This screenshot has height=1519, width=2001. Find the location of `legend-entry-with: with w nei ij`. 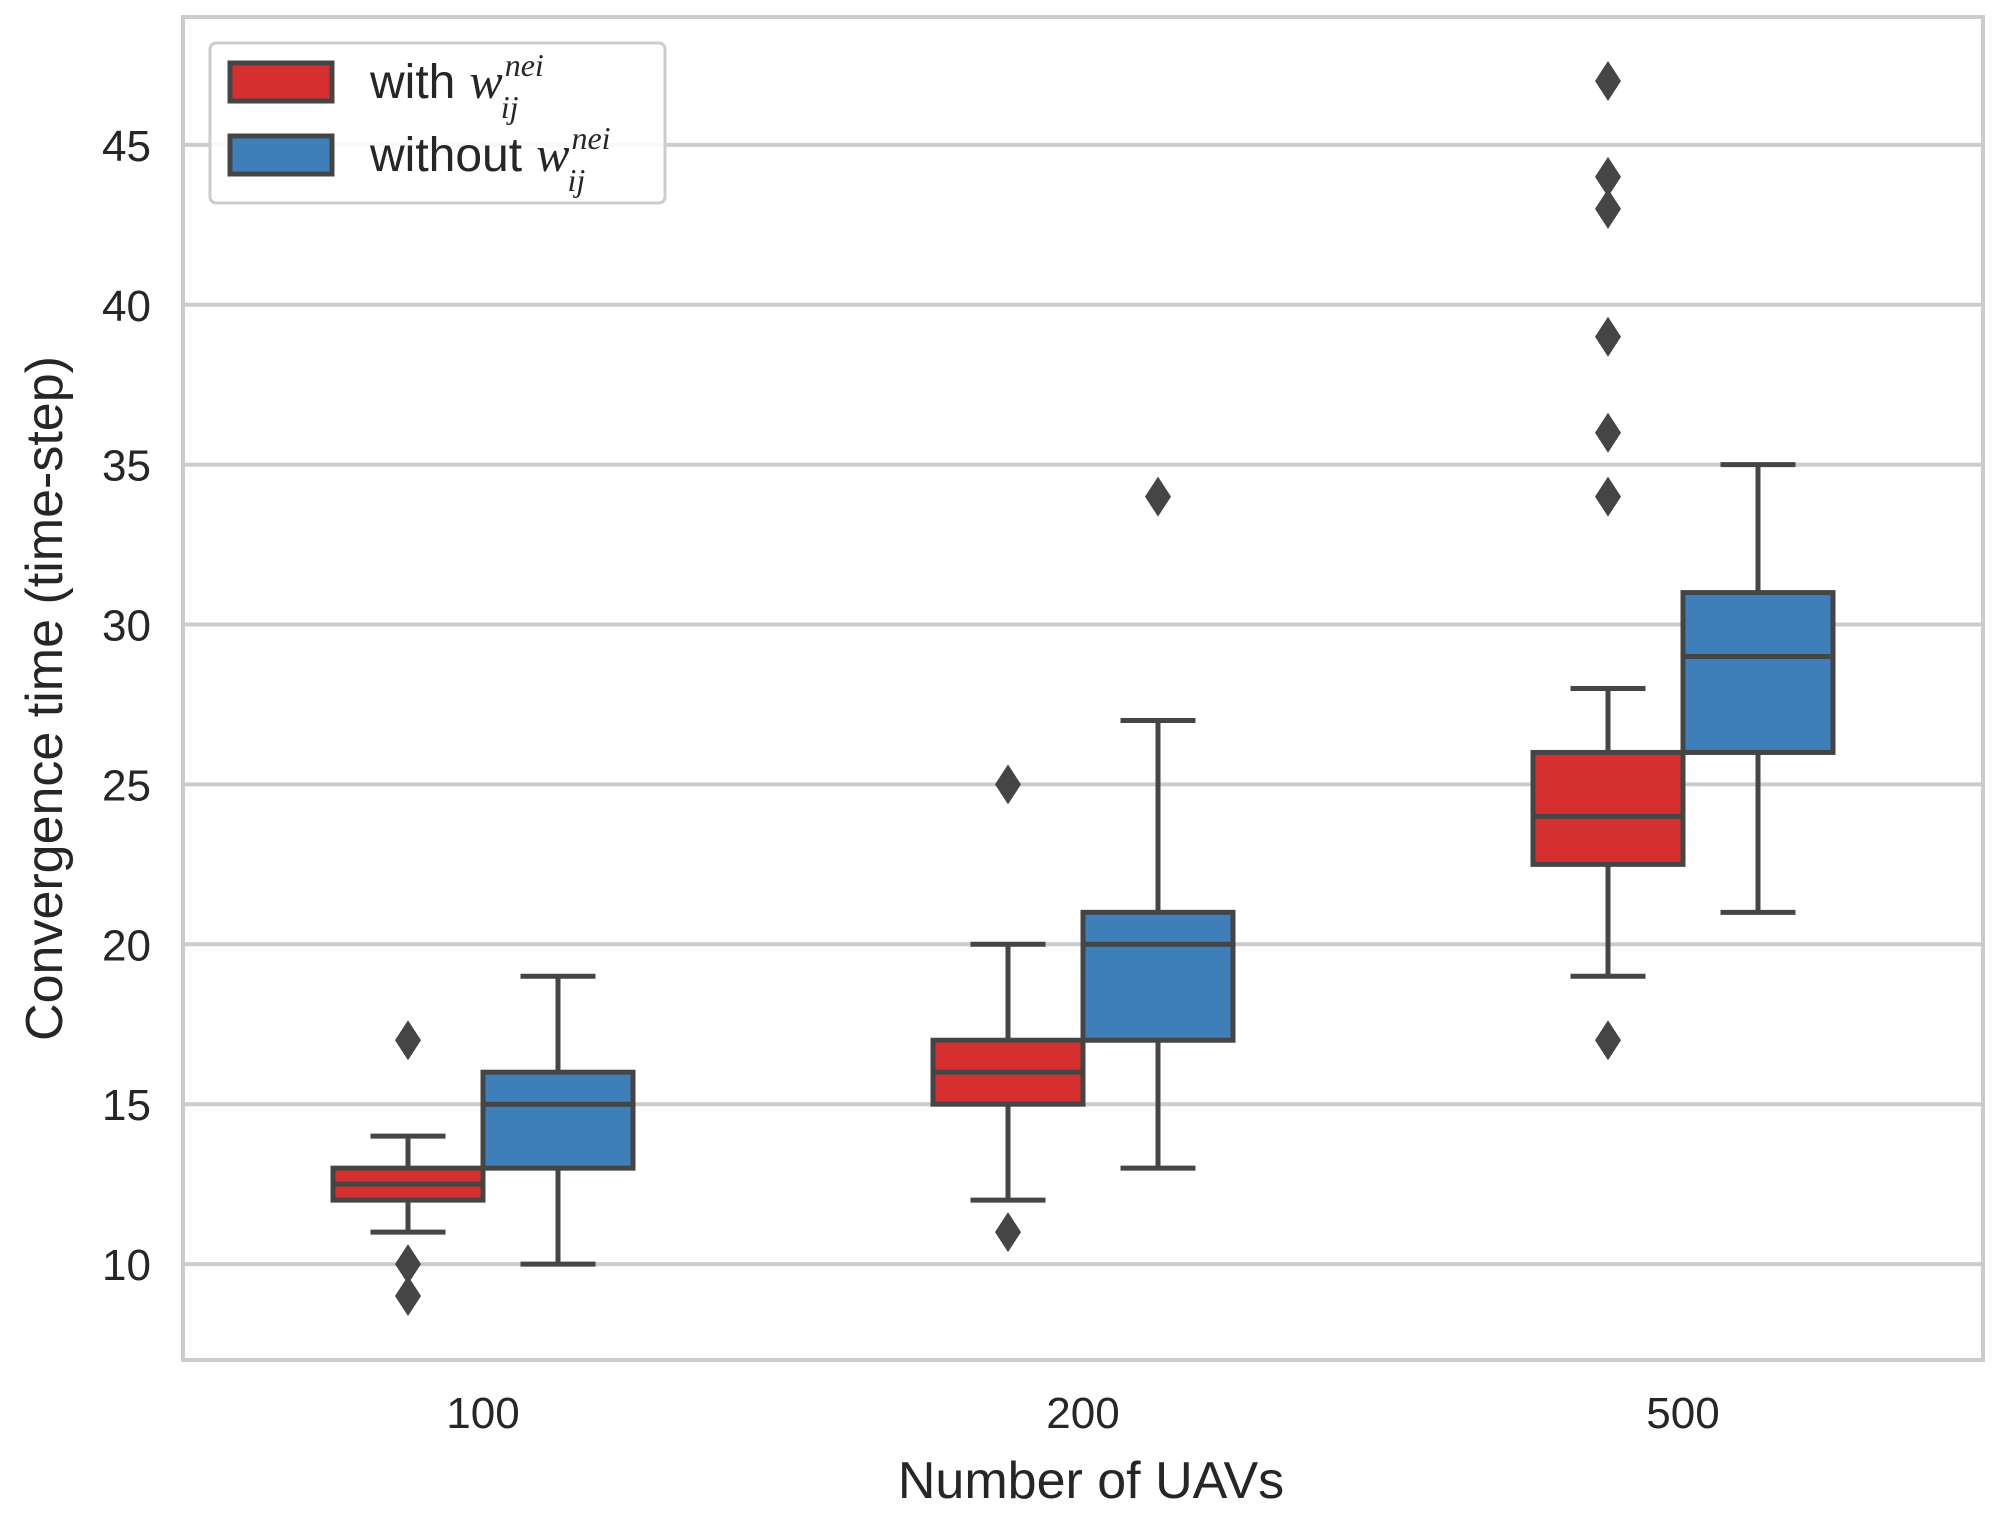

legend-entry-with: with w nei ij is located at coordinates (385, 86).